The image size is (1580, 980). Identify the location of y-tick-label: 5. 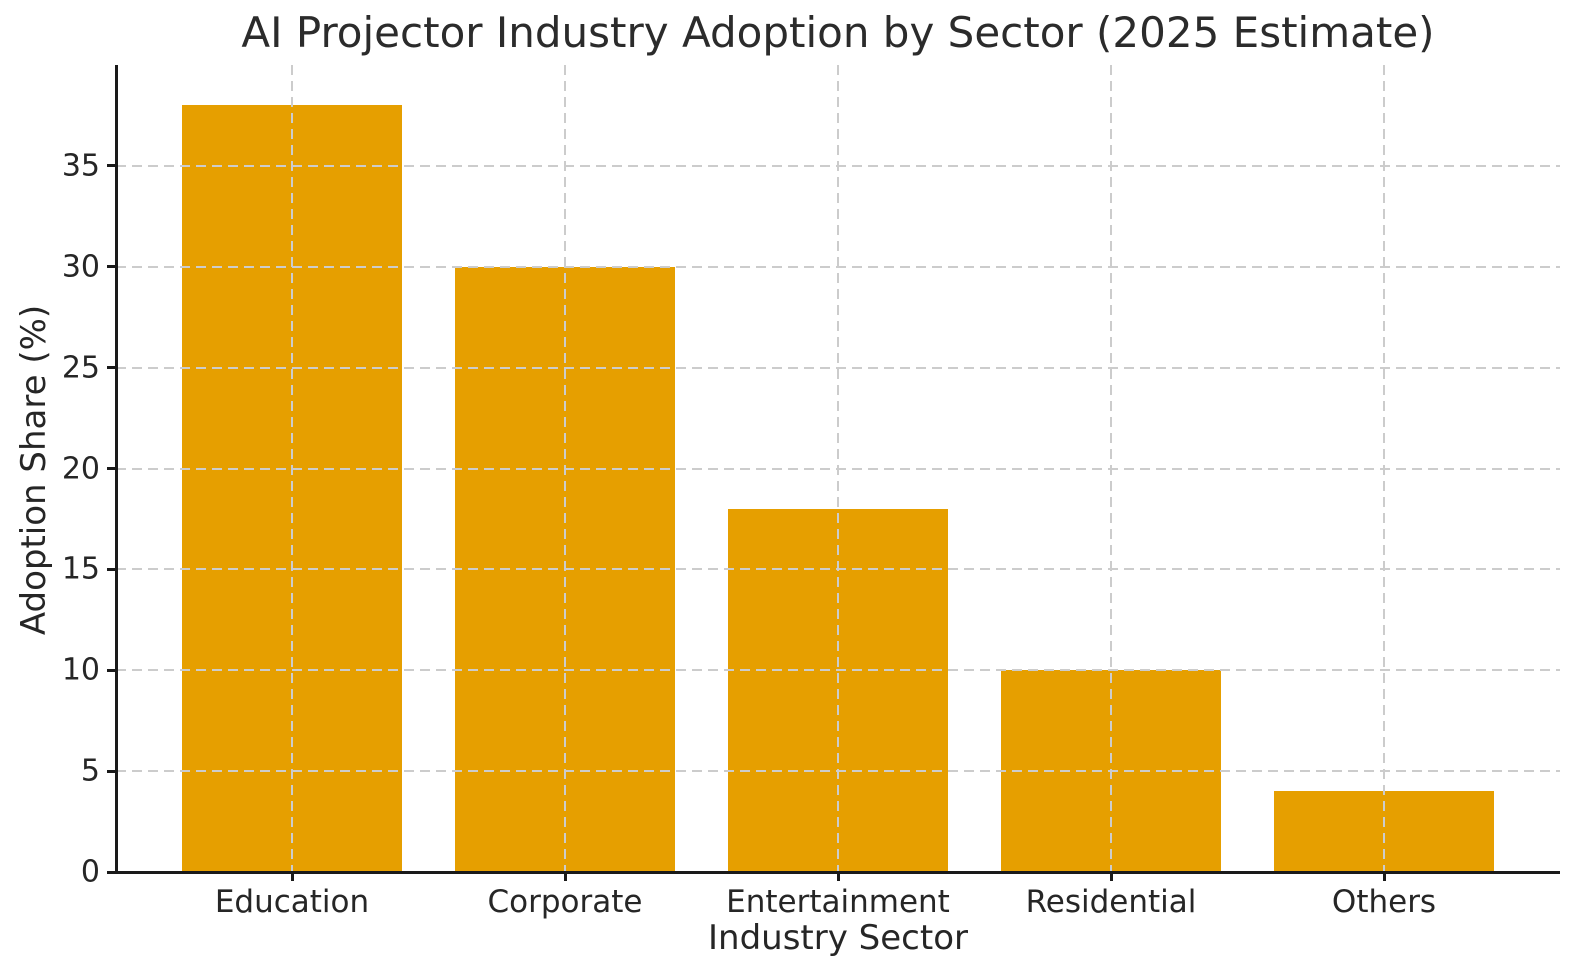
(90, 771).